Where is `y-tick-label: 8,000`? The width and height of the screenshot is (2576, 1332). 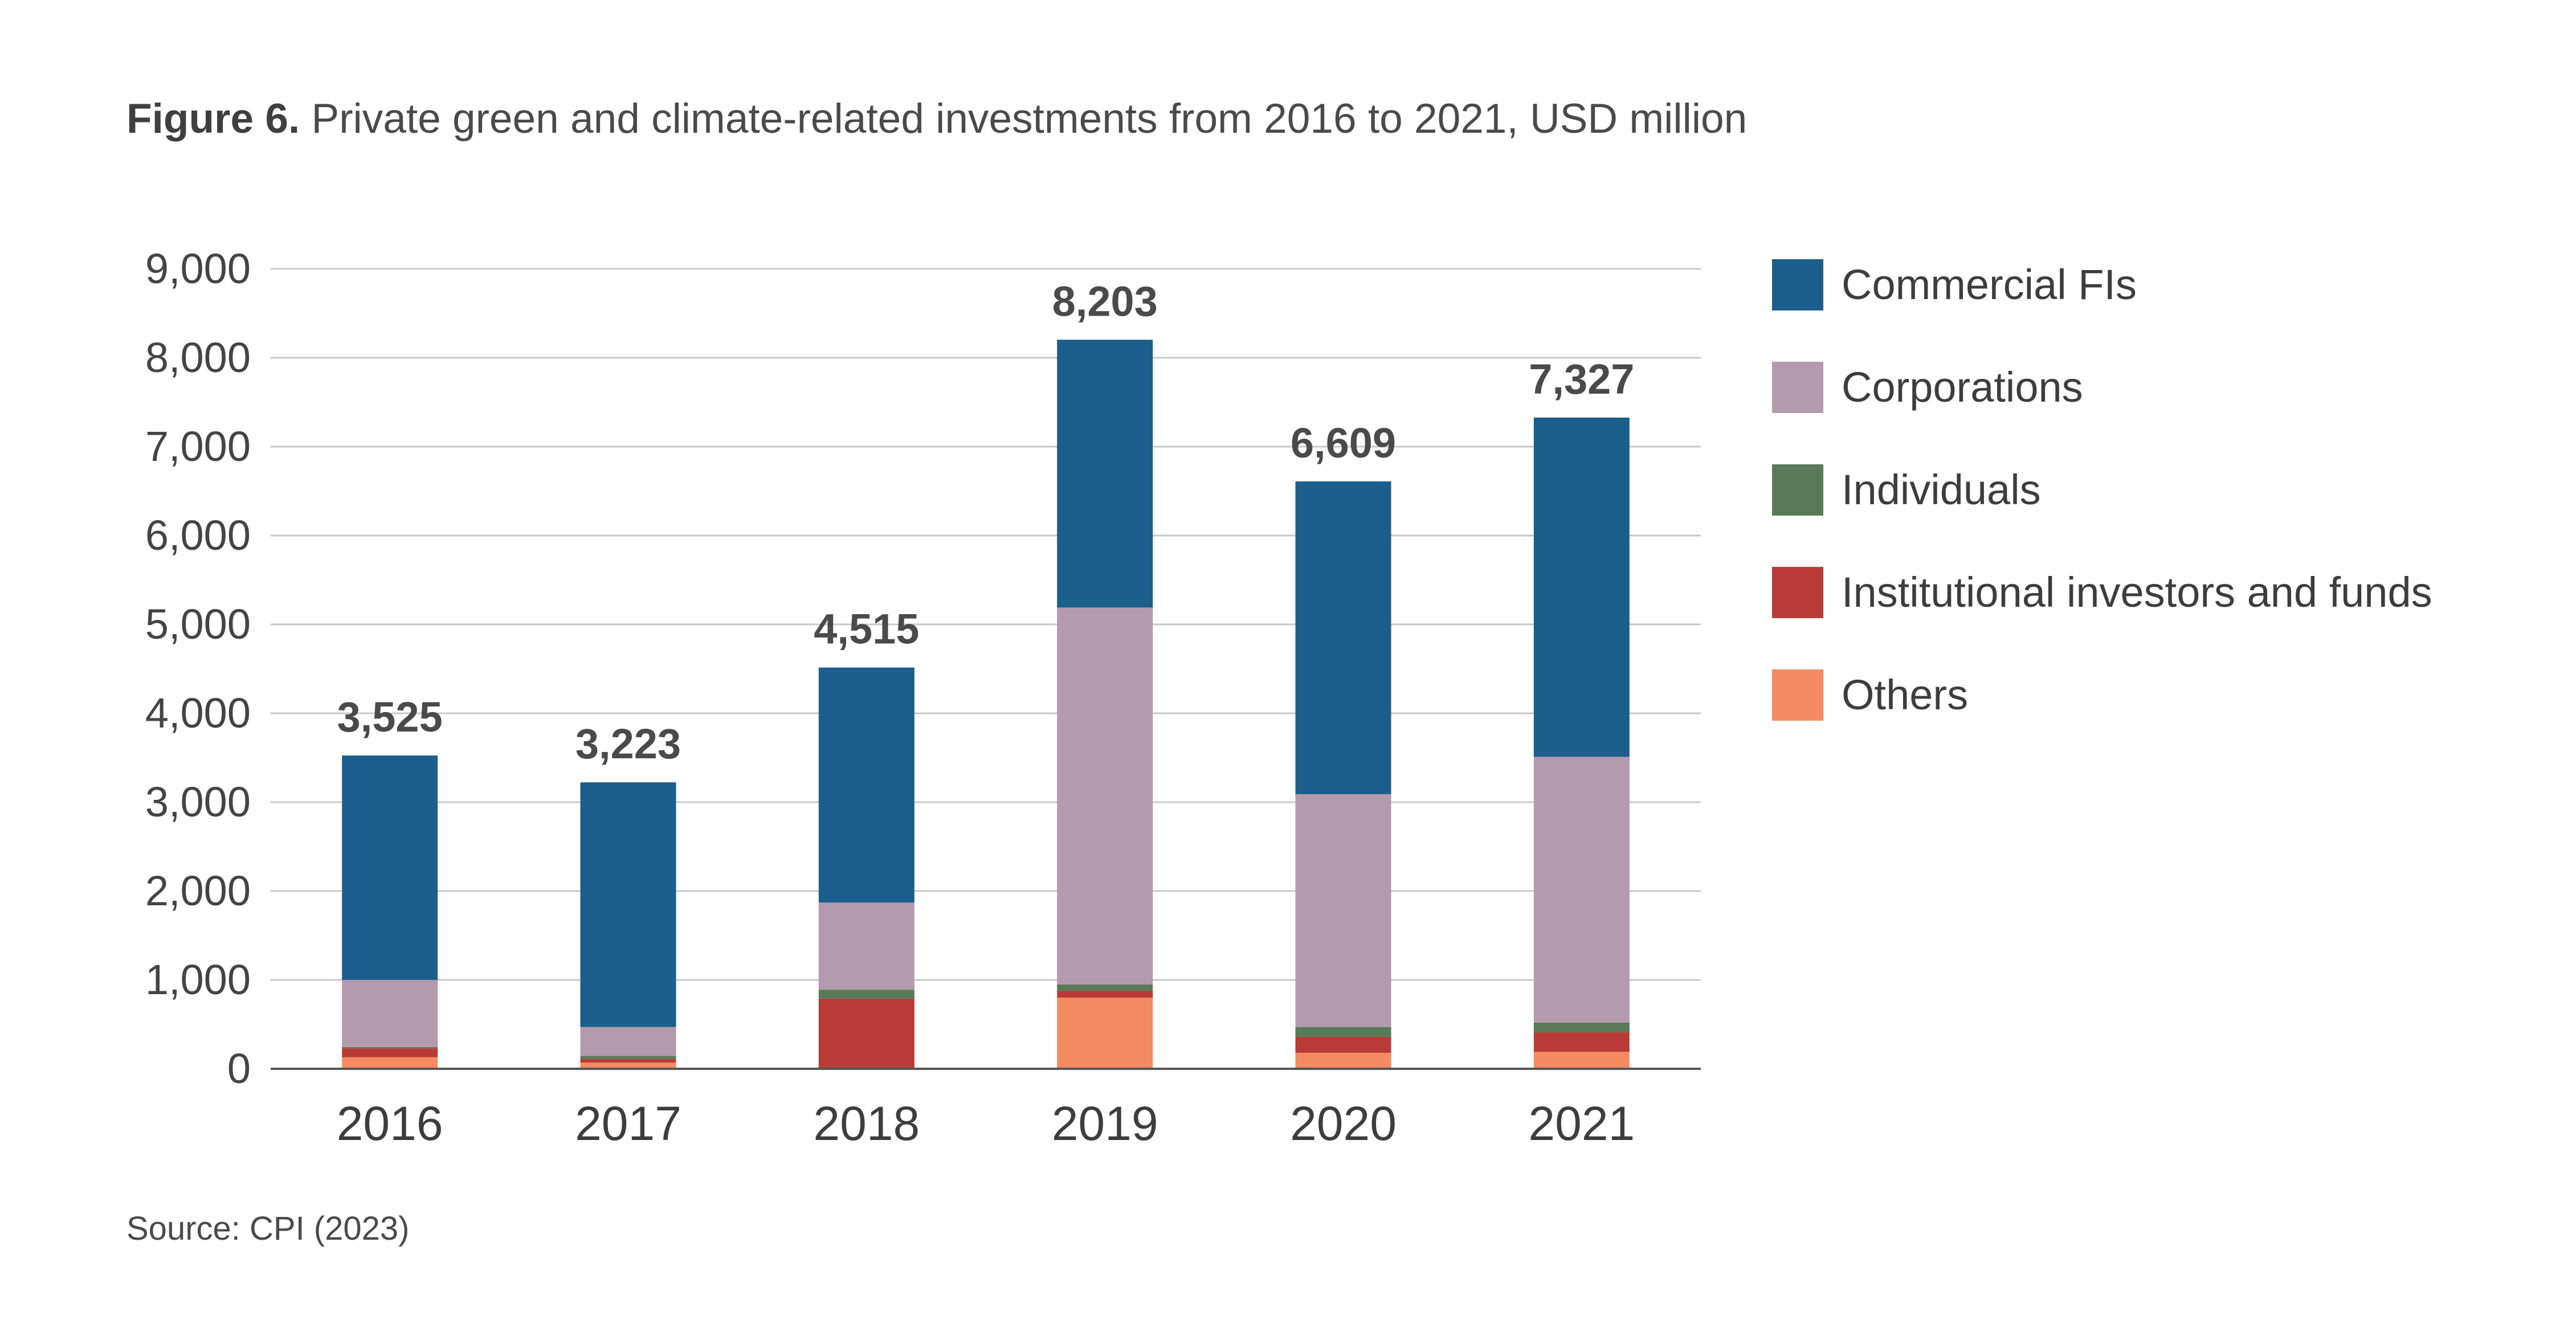
y-tick-label: 8,000 is located at coordinates (198, 357).